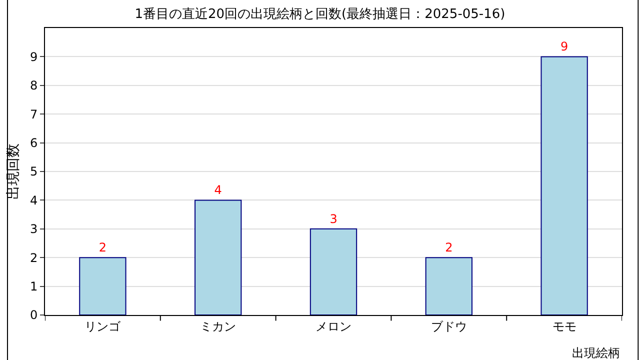 This screenshot has width=640, height=360. Describe the element at coordinates (34, 229) in the screenshot. I see `y-tick-label: 3` at that location.